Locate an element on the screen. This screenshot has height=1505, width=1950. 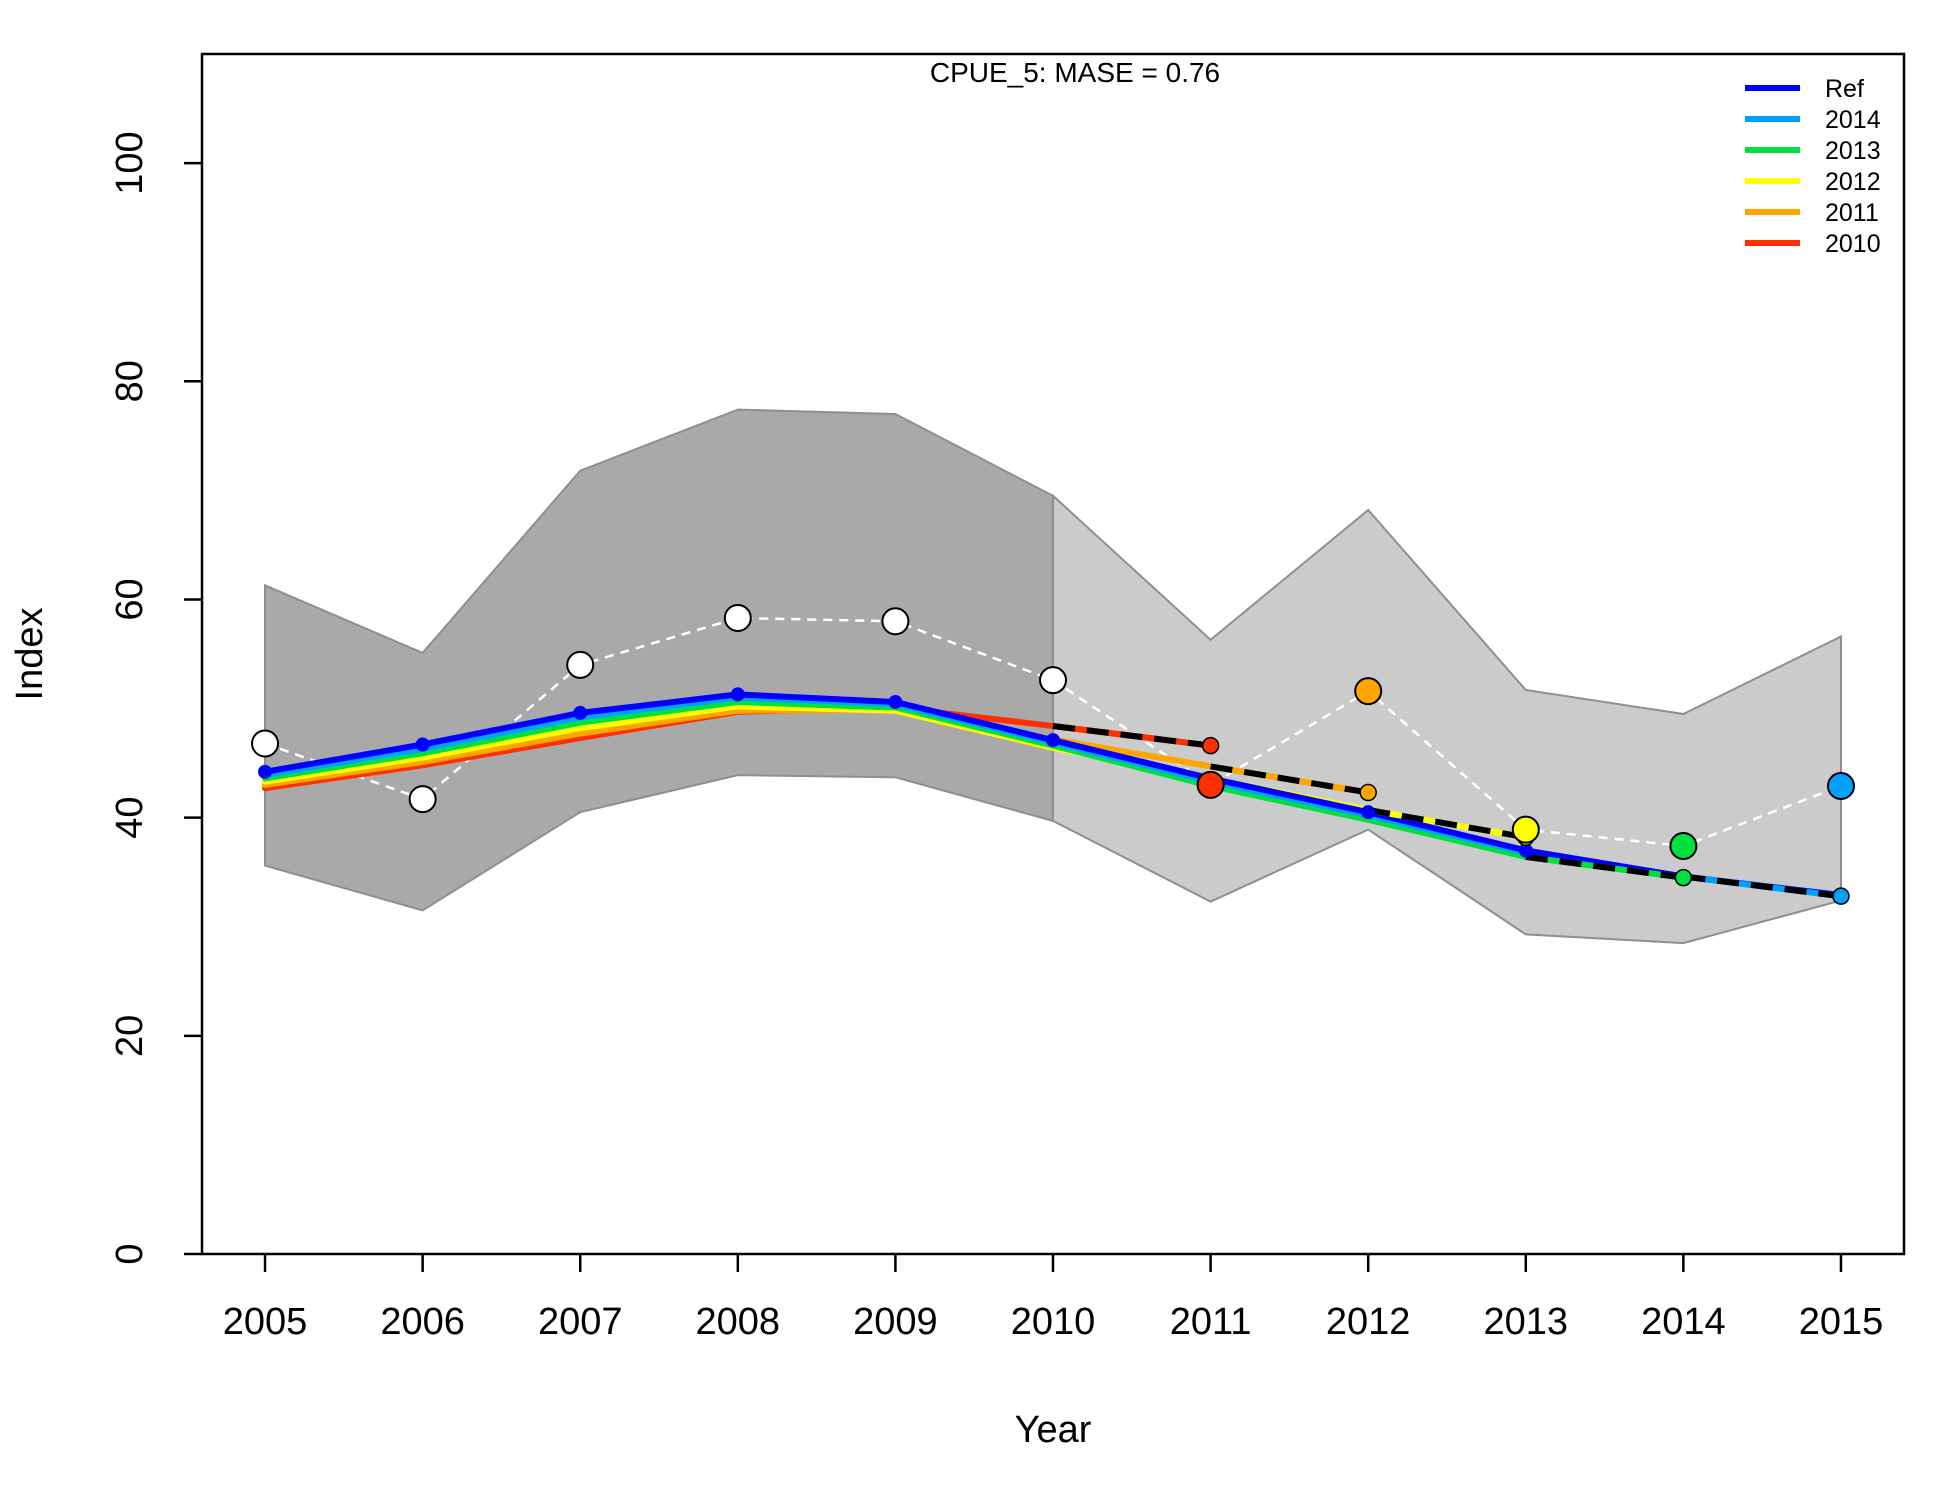
x-tick-label: 2010 is located at coordinates (1053, 1322).